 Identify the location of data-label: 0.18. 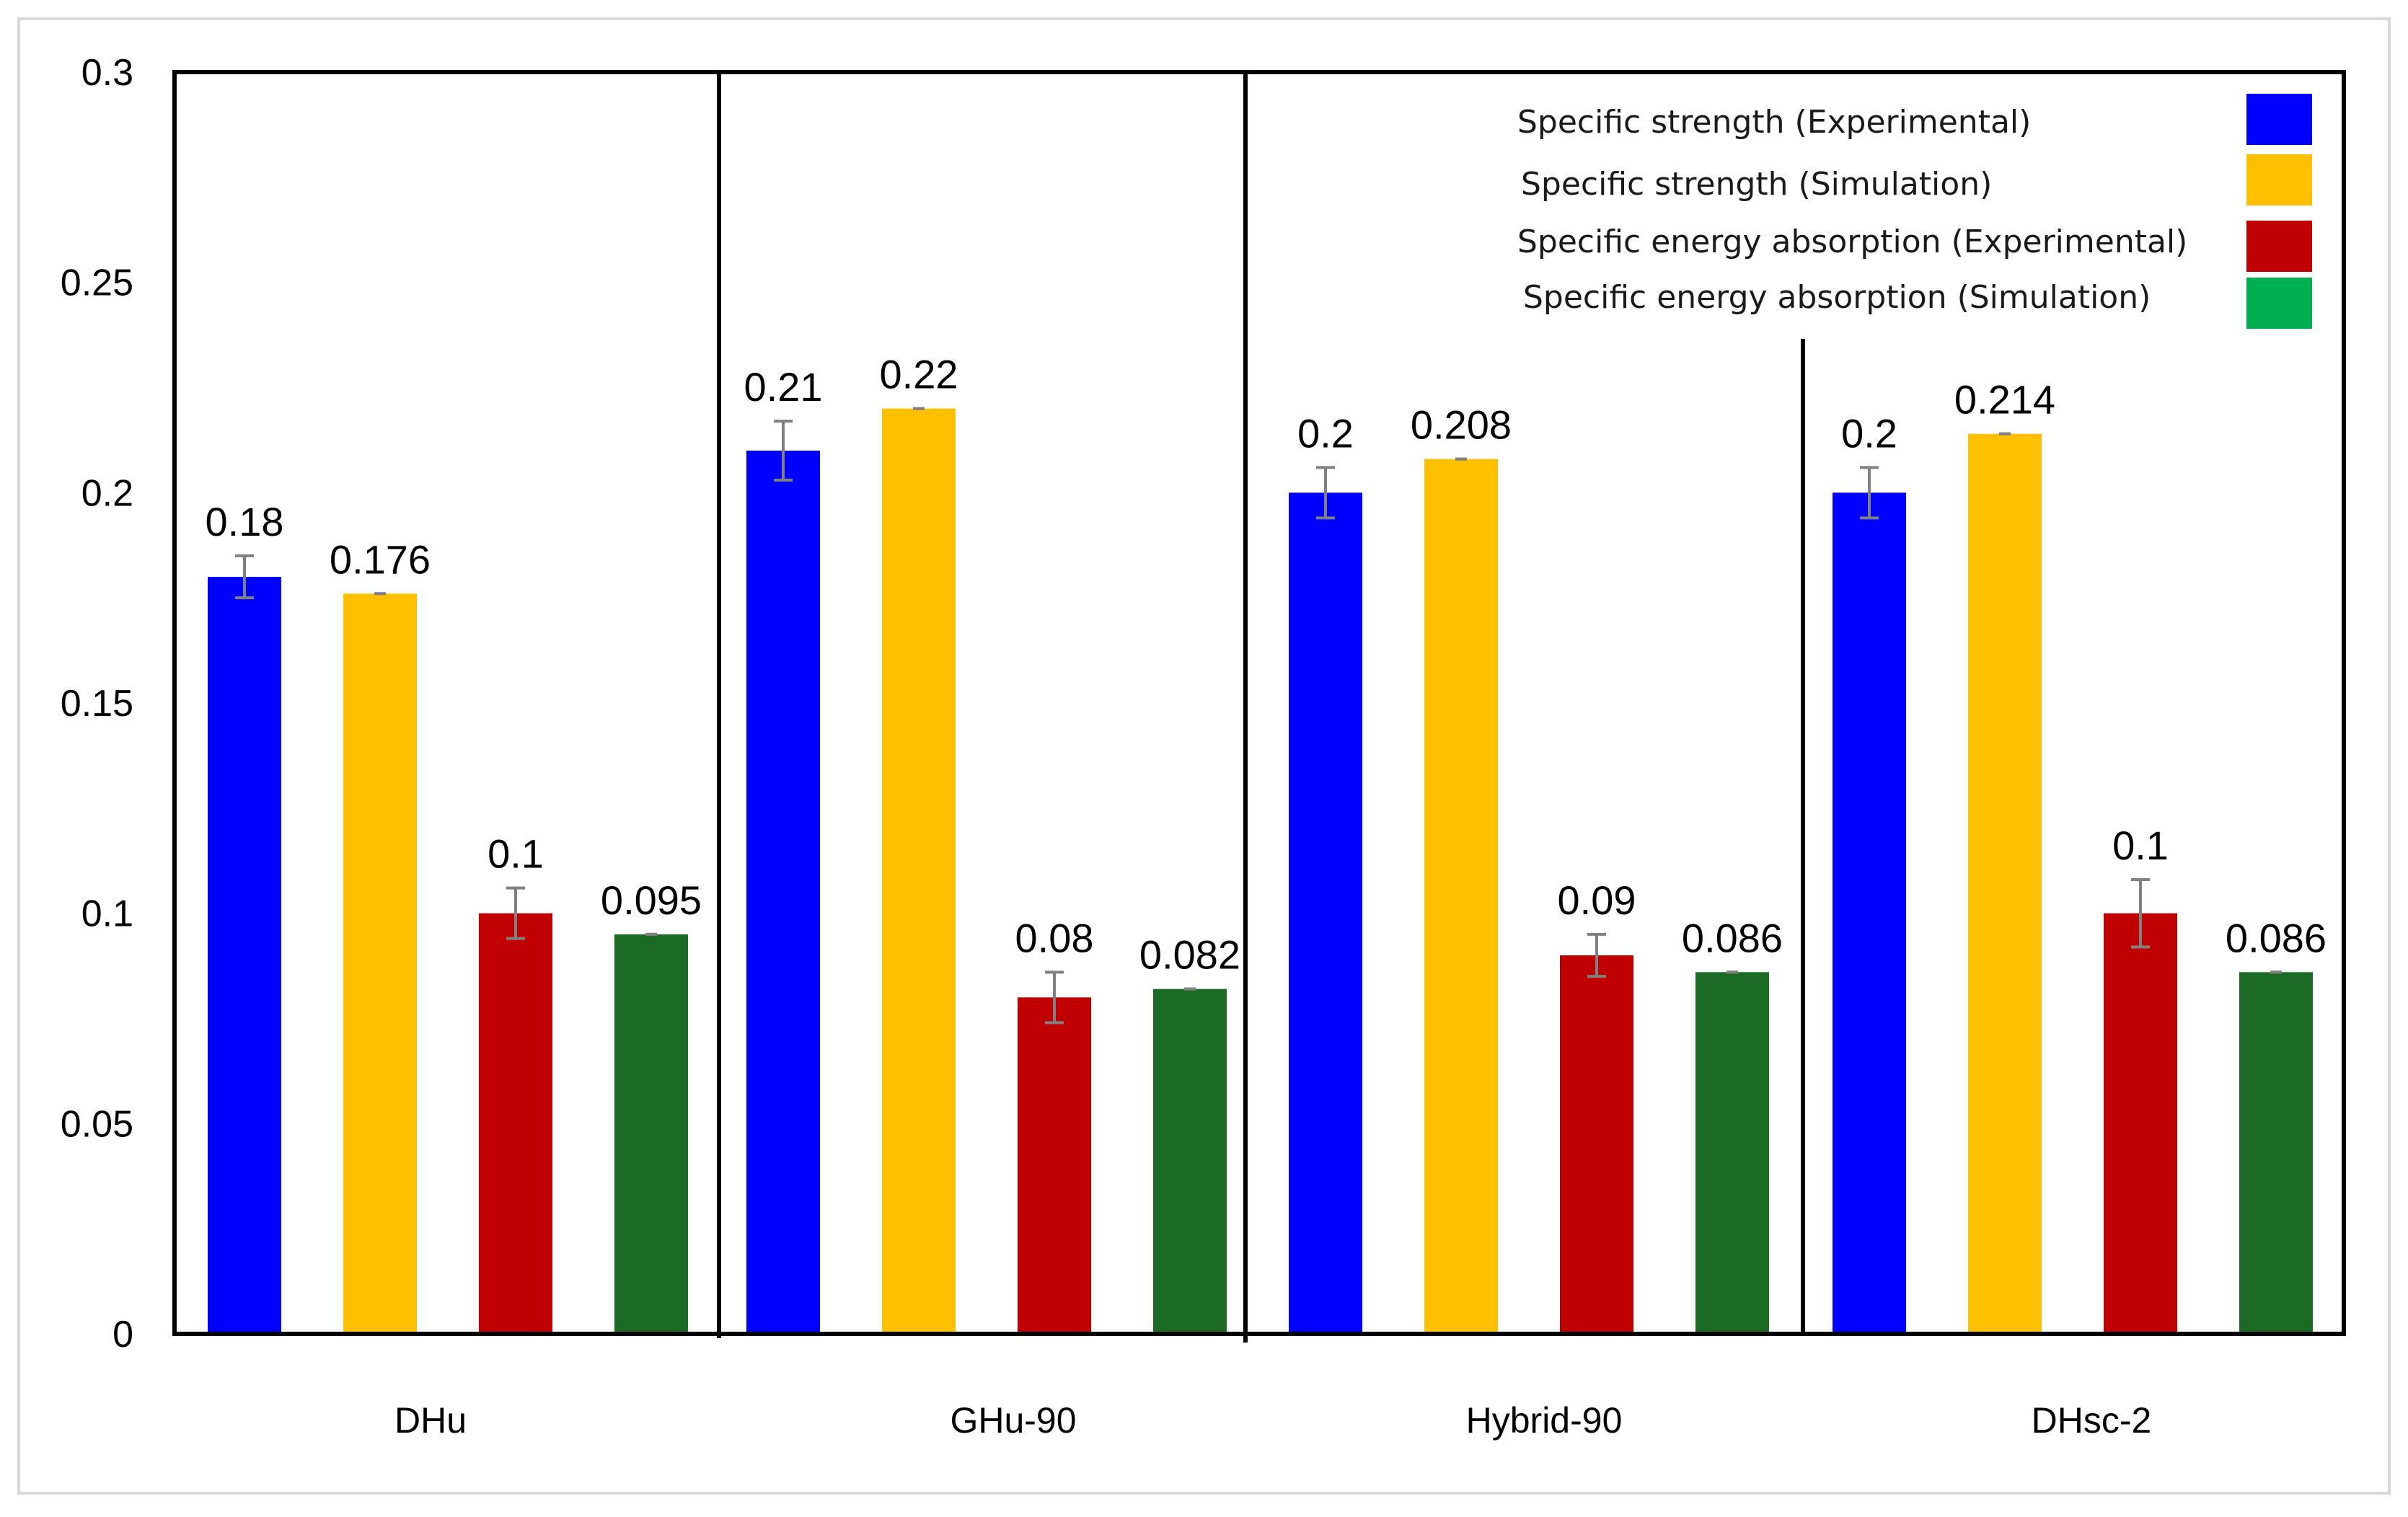
(245, 521).